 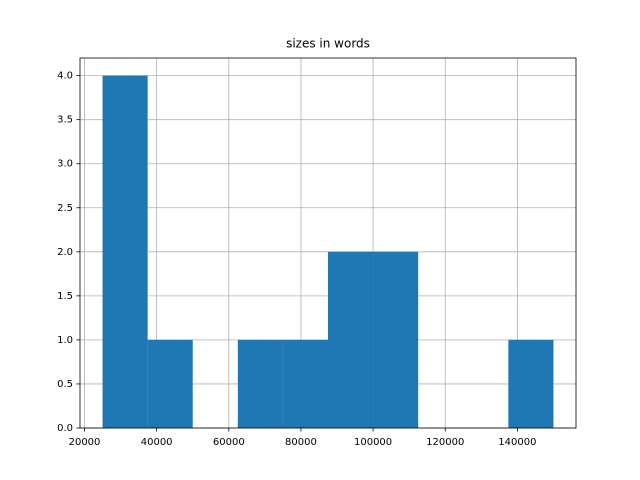 What do you see at coordinates (65, 164) in the screenshot?
I see `y-tick-label: 3.0` at bounding box center [65, 164].